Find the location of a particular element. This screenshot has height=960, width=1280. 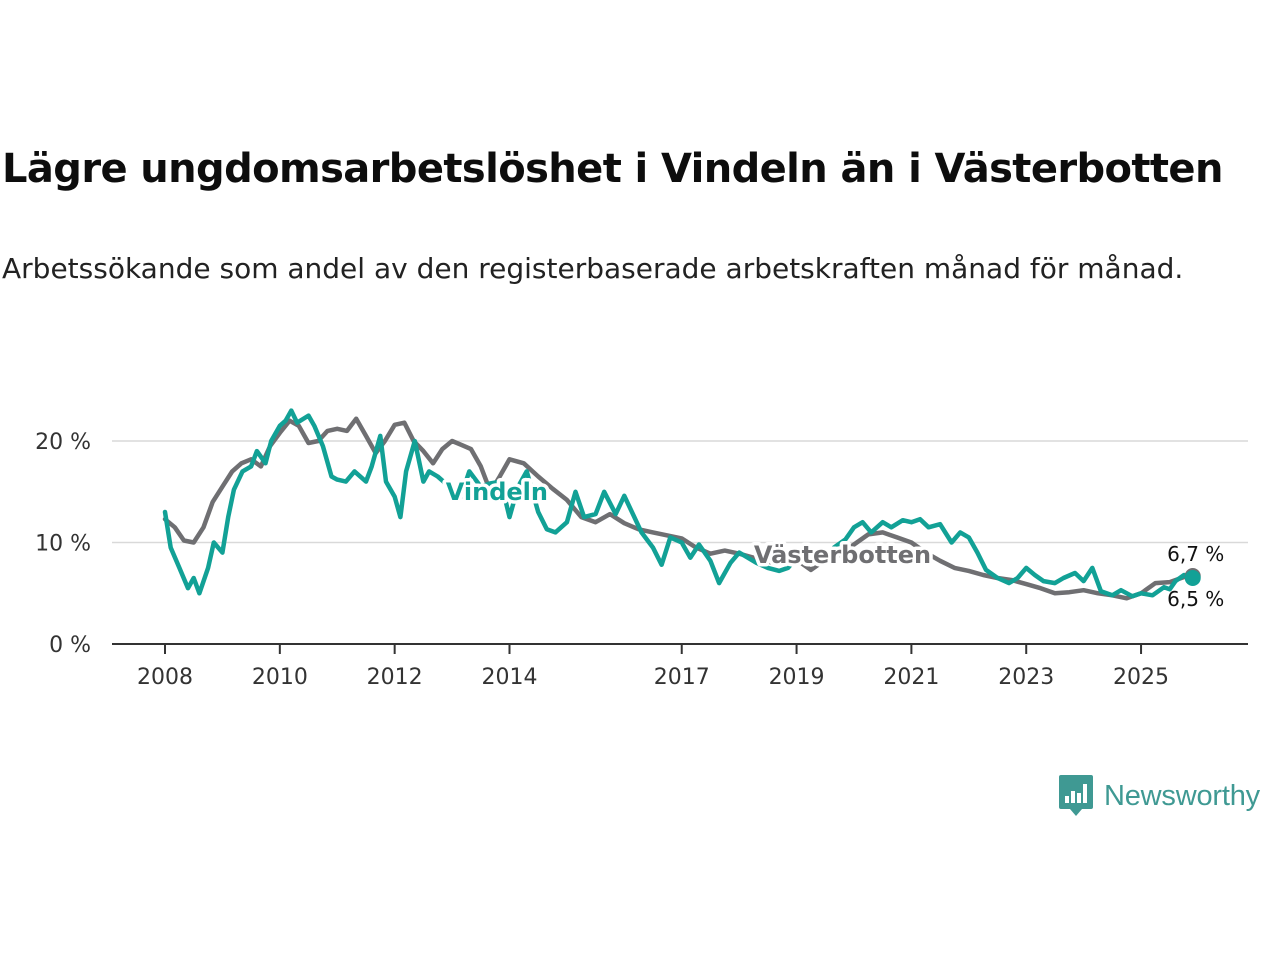

bar-chart-bubble-icon is located at coordinates (1076, 795).